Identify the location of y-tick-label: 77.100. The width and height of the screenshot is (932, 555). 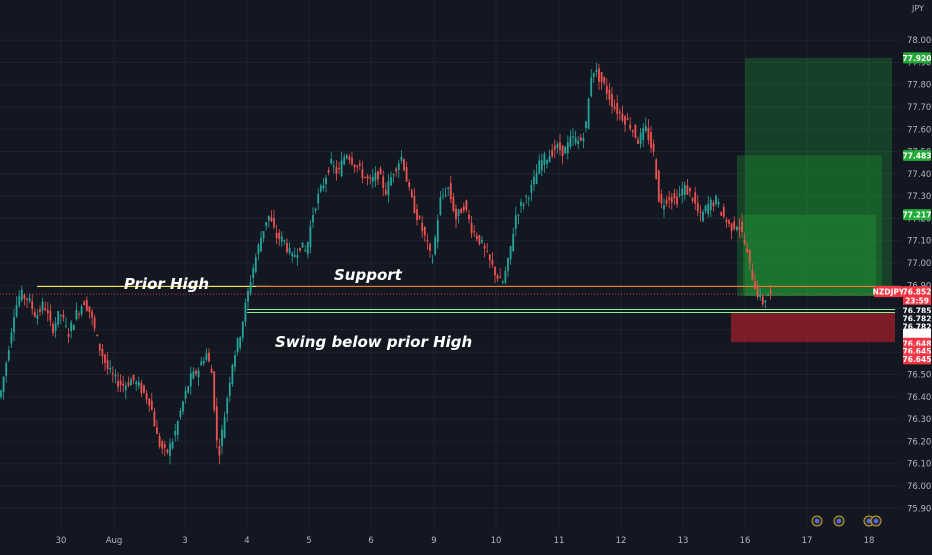
(919, 242).